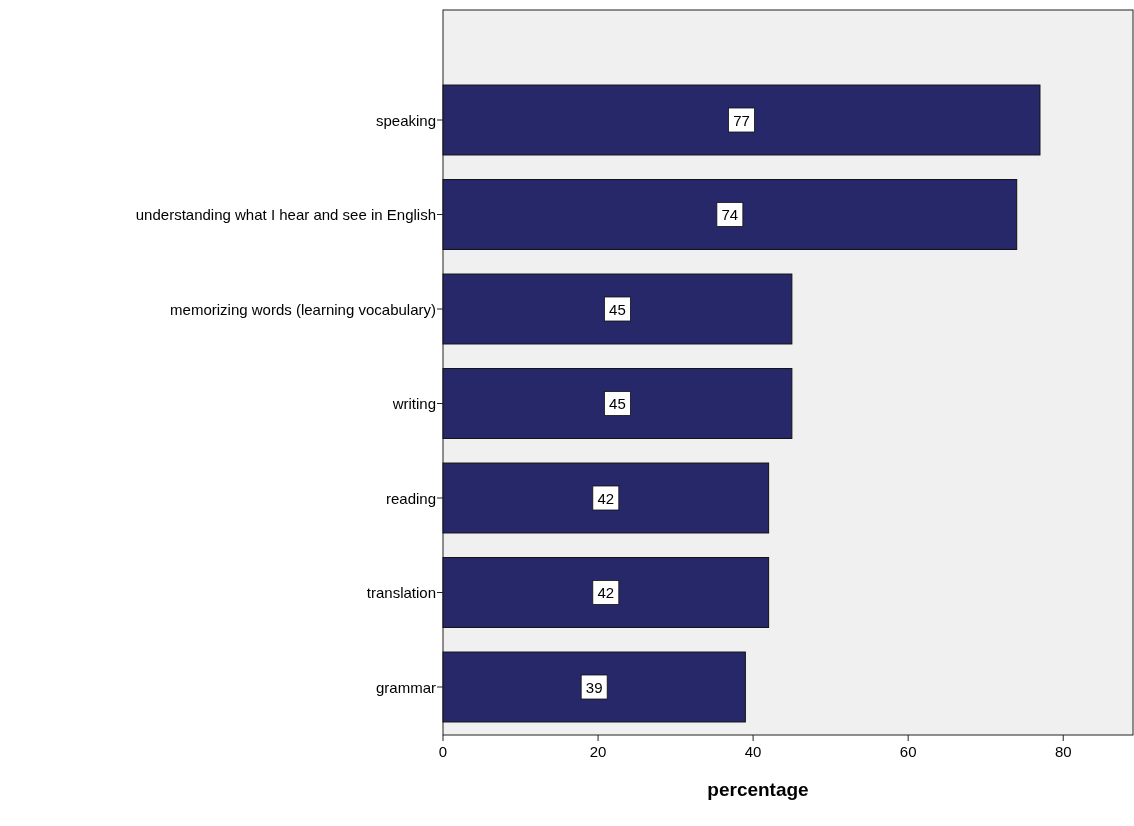 This screenshot has width=1134, height=826. Describe the element at coordinates (303, 309) in the screenshot. I see `y-tick-label: memorizing words (learning vocabulary)` at that location.